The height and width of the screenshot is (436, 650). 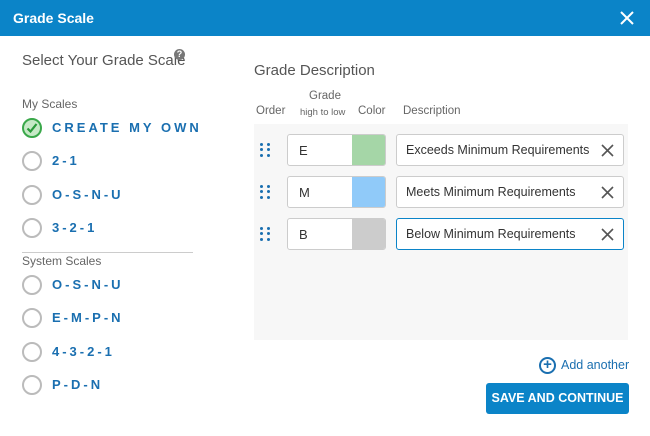 I want to click on scale-option-osnu, so click(x=32, y=195).